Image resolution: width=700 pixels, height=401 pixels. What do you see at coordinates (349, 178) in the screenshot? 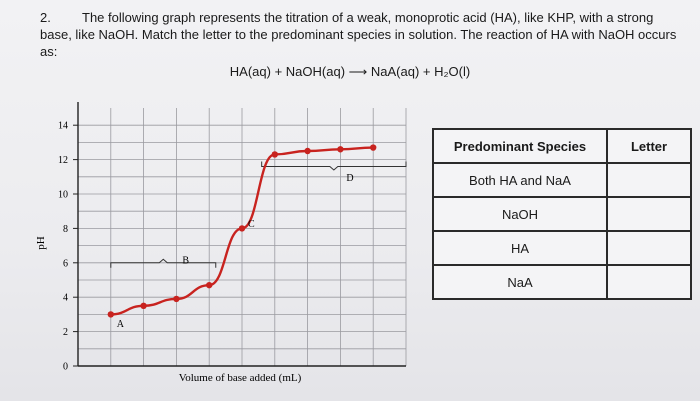
I see `point-label-d: D` at bounding box center [349, 178].